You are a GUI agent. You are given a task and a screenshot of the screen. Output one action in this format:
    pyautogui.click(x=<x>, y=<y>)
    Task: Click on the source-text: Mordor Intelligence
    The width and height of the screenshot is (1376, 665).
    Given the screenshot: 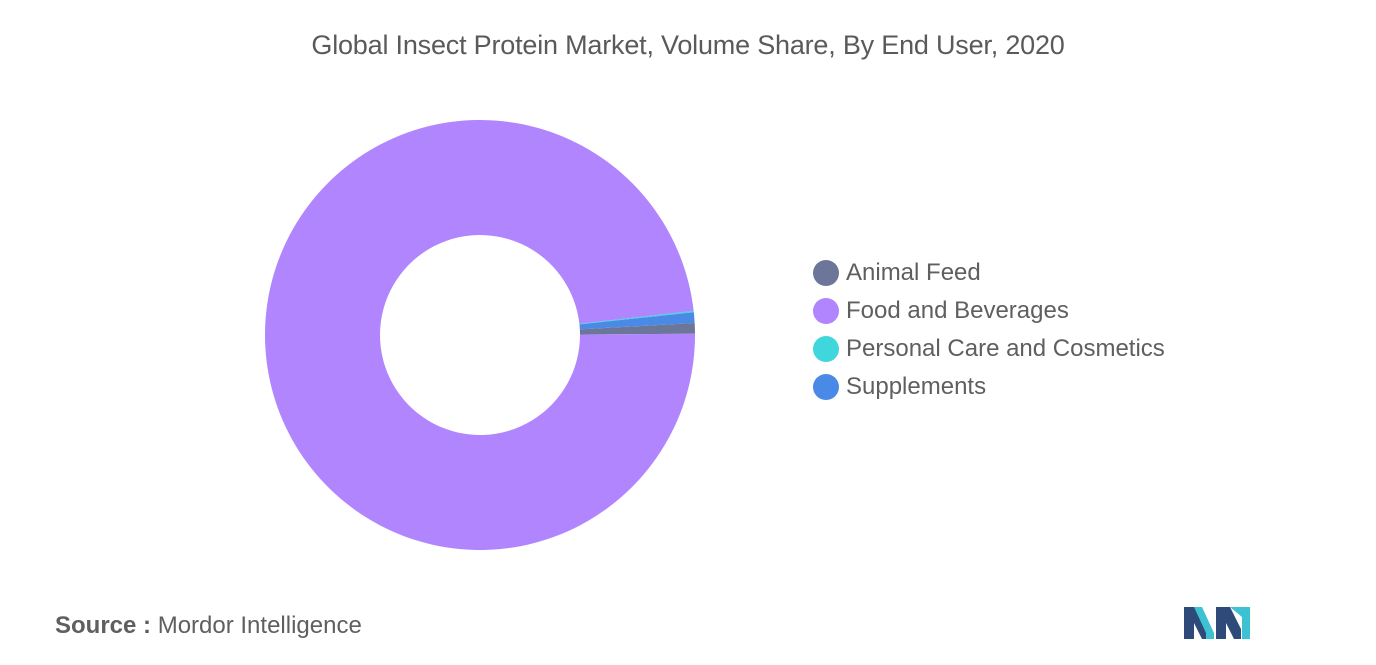 What is the action you would take?
    pyautogui.click(x=259, y=625)
    